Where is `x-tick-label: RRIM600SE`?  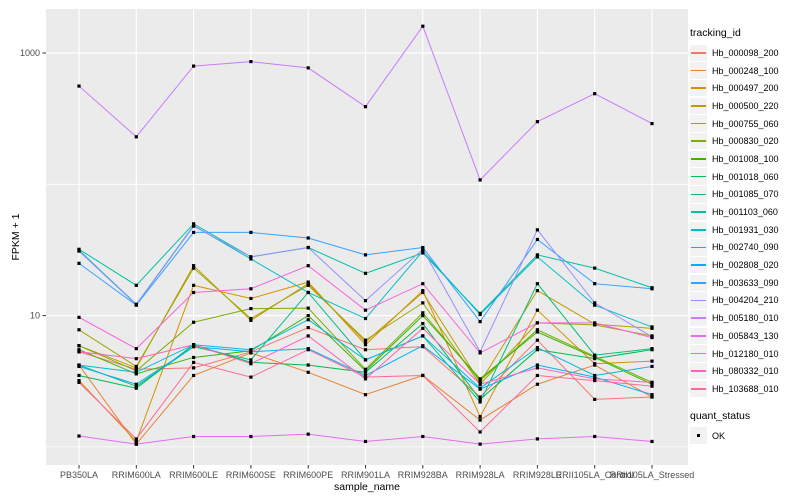 x-tick-label: RRIM600SE is located at coordinates (251, 475).